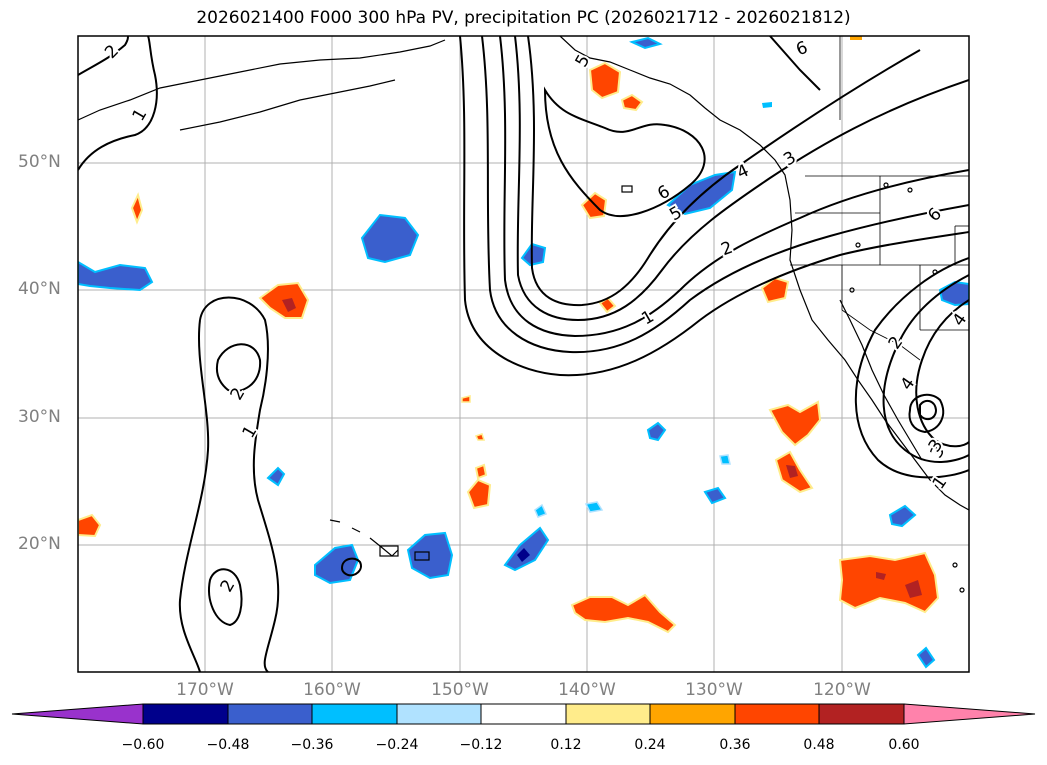 The width and height of the screenshot is (1047, 765). I want to click on colorbar-tick-label: 0.24, so click(650, 745).